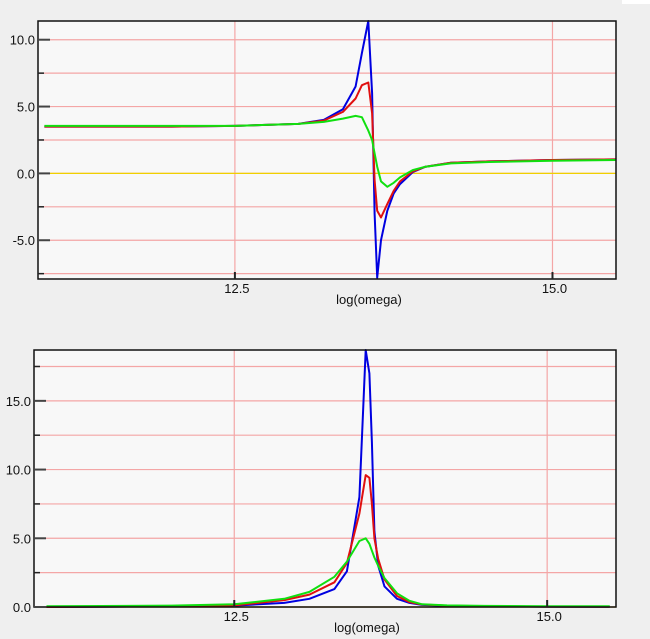 This screenshot has width=650, height=639. Describe the element at coordinates (636, 2) in the screenshot. I see `window-corner` at that location.